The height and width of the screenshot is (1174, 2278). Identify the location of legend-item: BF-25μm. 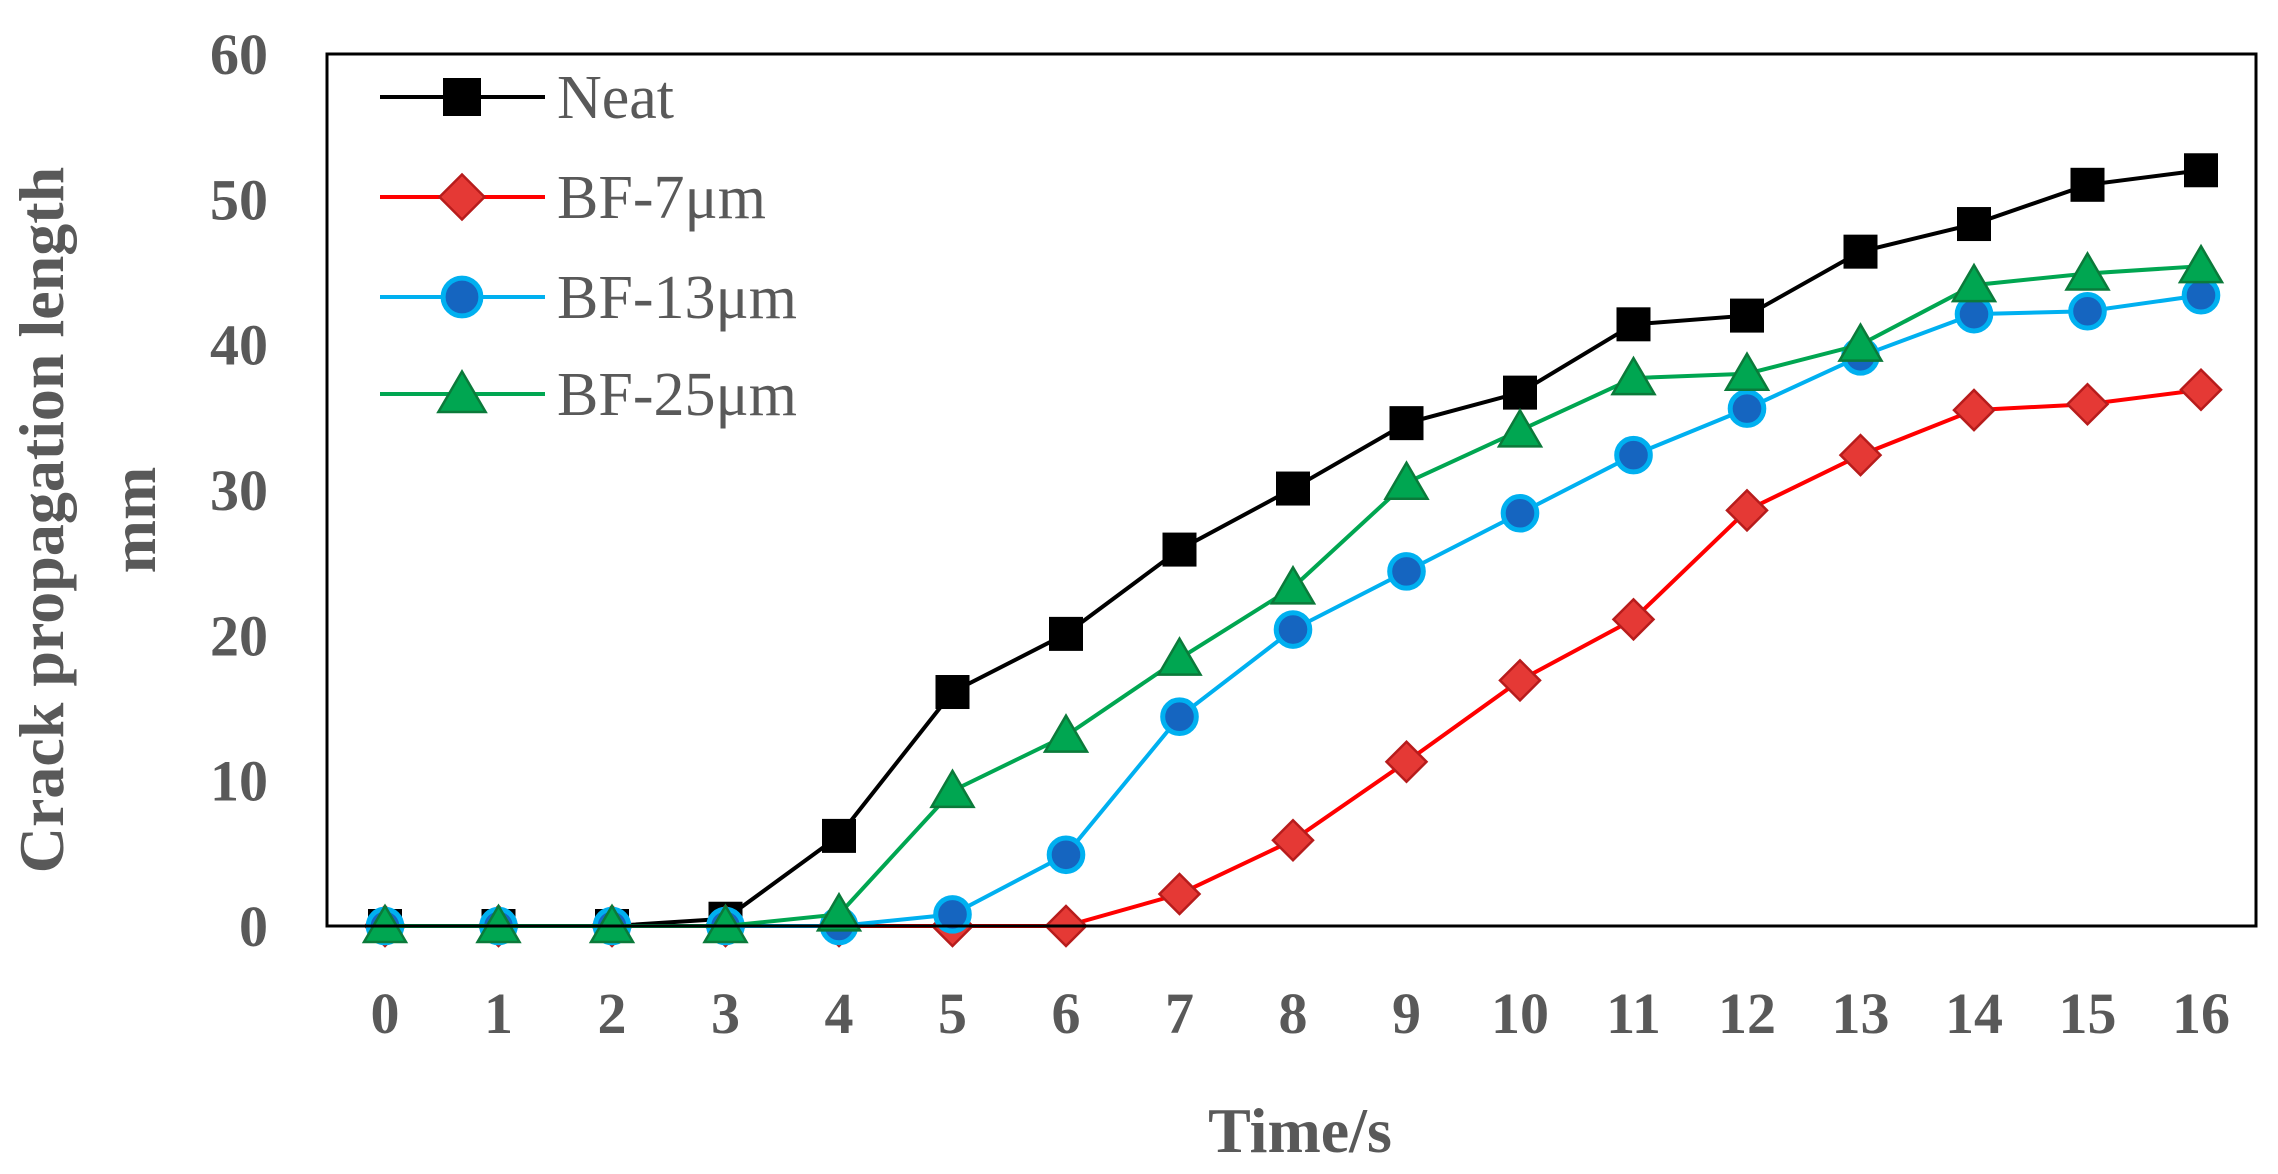
(588, 395).